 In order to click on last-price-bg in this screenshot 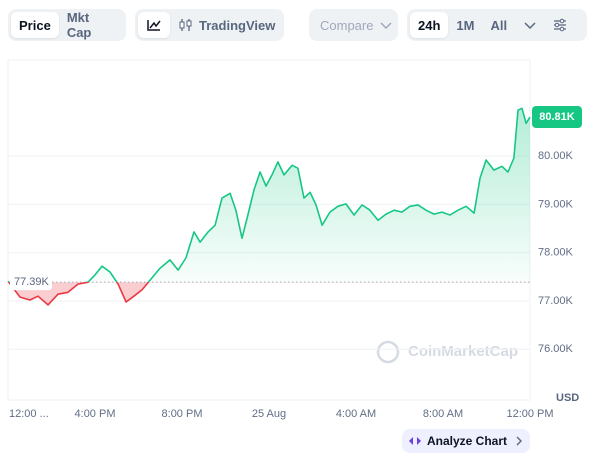, I will do `click(557, 116)`.